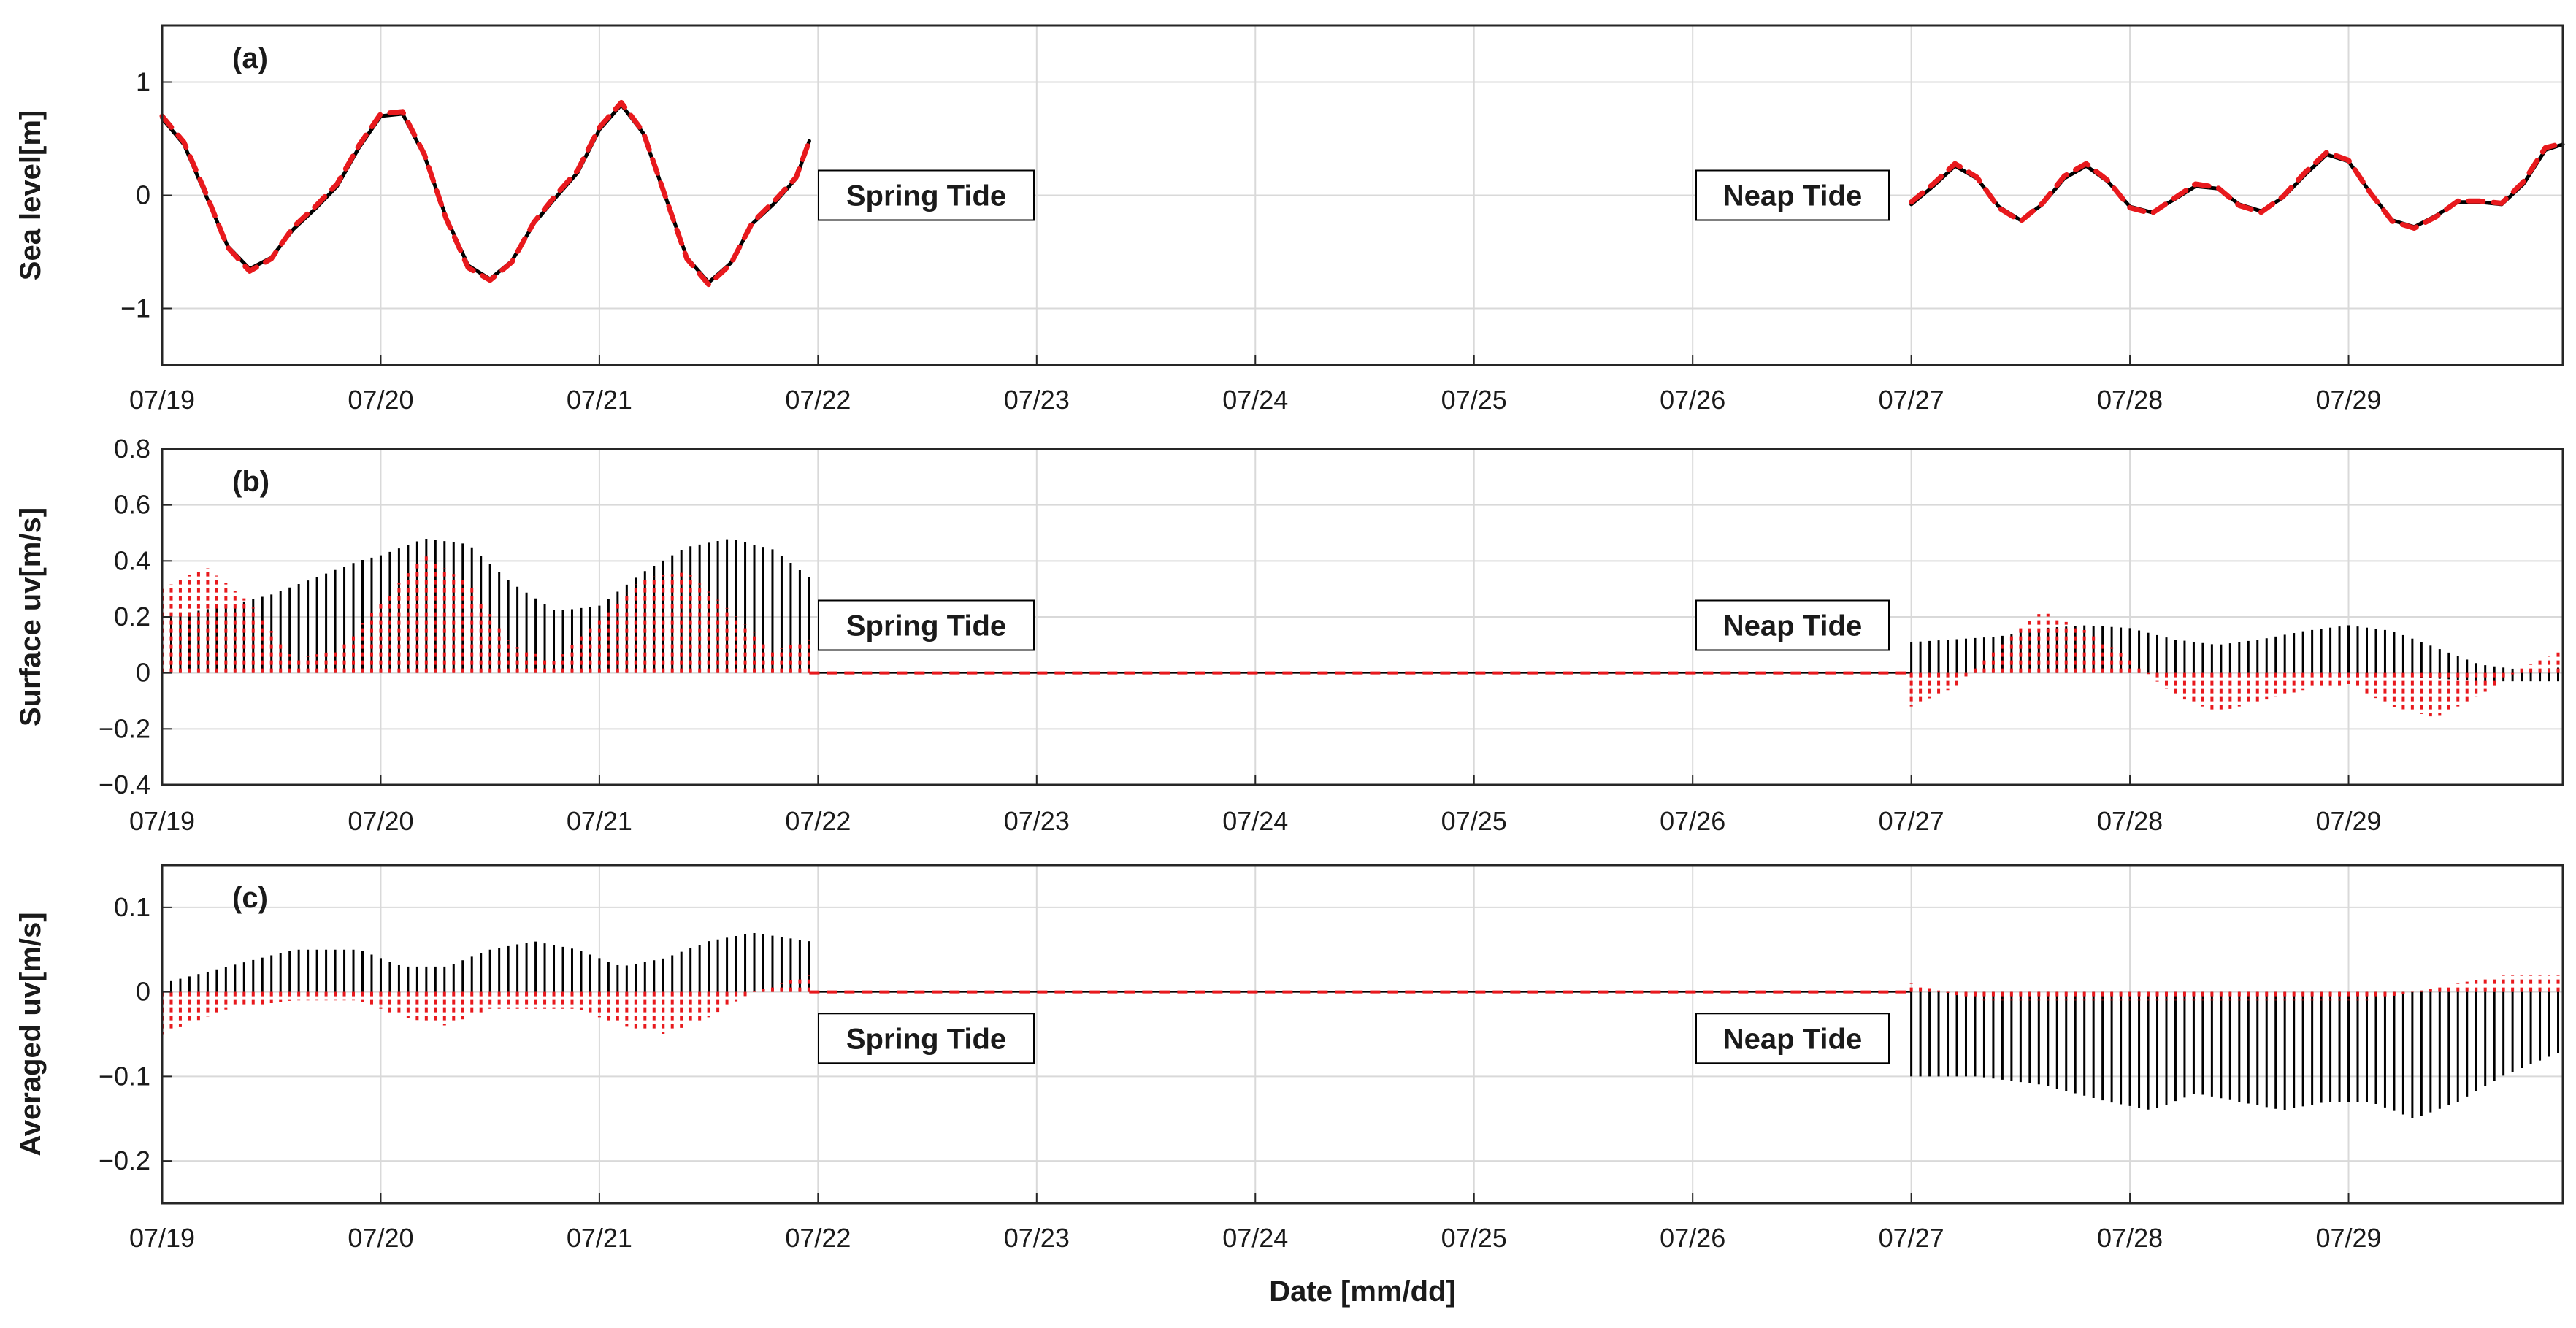 This screenshot has height=1328, width=2576. Describe the element at coordinates (132, 617) in the screenshot. I see `y-tick-label: 0.2` at that location.